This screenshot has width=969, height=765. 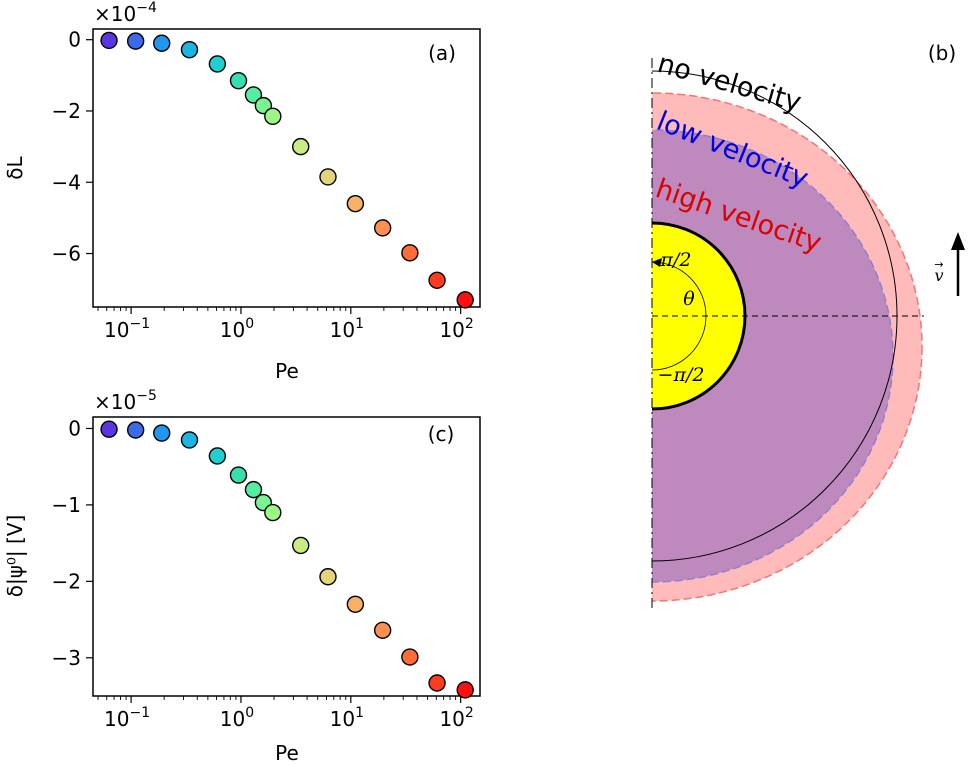 I want to click on panel-c-x-tick-label: 10⁻¹, so click(x=127, y=718).